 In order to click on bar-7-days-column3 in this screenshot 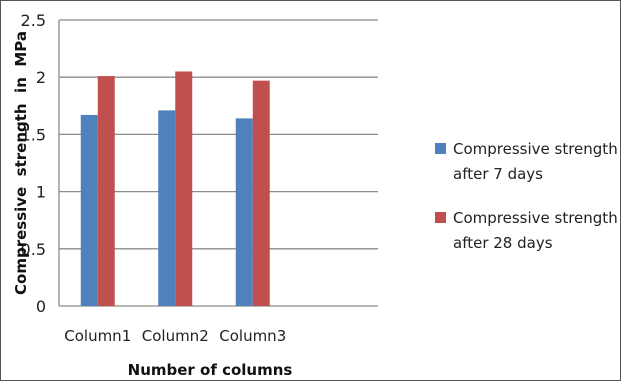, I will do `click(244, 212)`.